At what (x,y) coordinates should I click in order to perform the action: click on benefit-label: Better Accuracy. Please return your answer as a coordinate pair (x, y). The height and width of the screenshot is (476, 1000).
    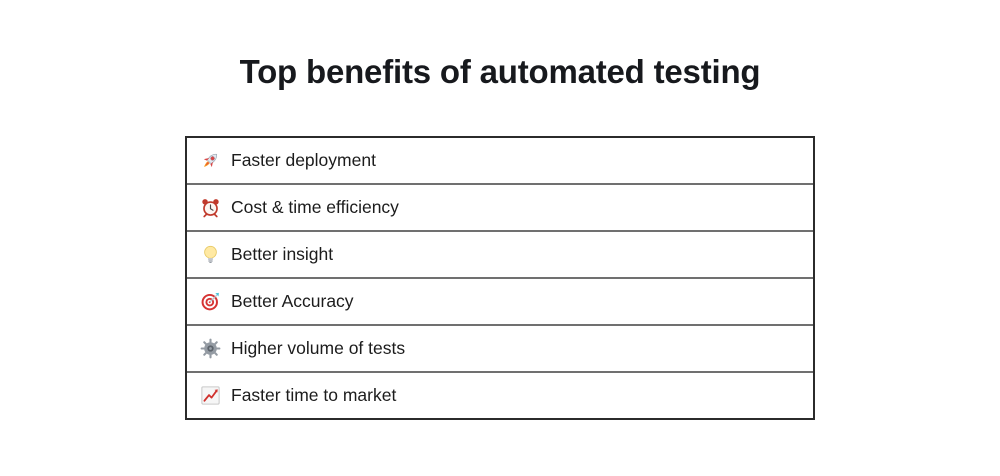
    Looking at the image, I should click on (292, 301).